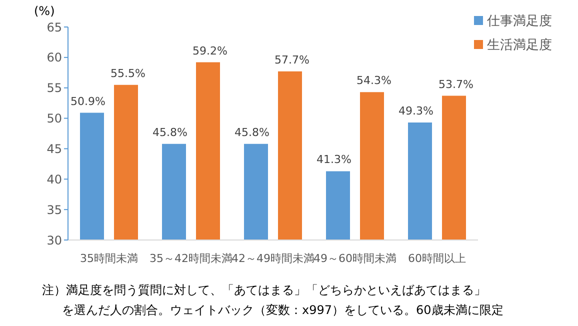 This screenshot has width=578, height=326. Describe the element at coordinates (273, 258) in the screenshot. I see `x-tick-label: 42～49時間未満` at that location.